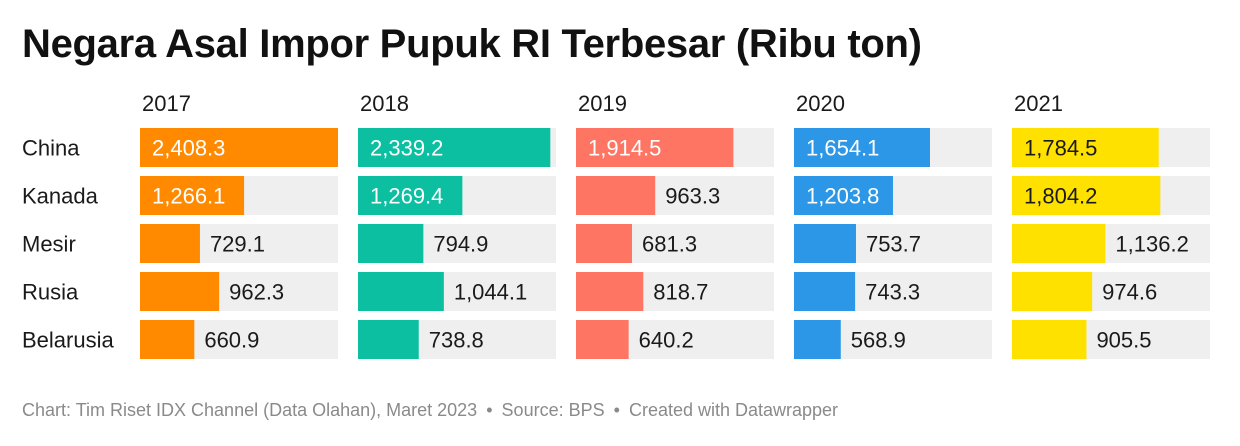  What do you see at coordinates (733, 410) in the screenshot?
I see `footer-created: Created with Datawrapper` at bounding box center [733, 410].